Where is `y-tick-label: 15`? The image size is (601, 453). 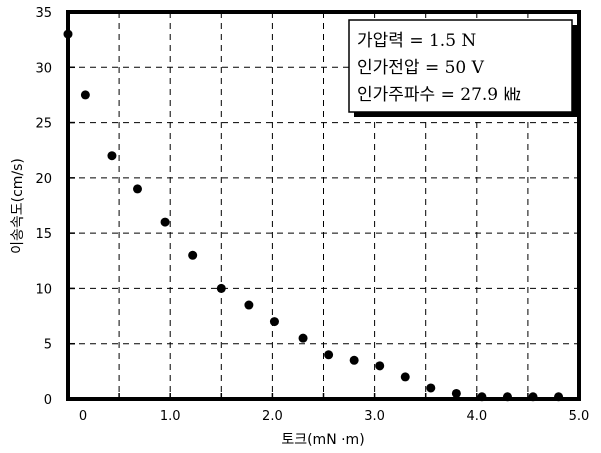 y-tick-label: 15 is located at coordinates (43, 234).